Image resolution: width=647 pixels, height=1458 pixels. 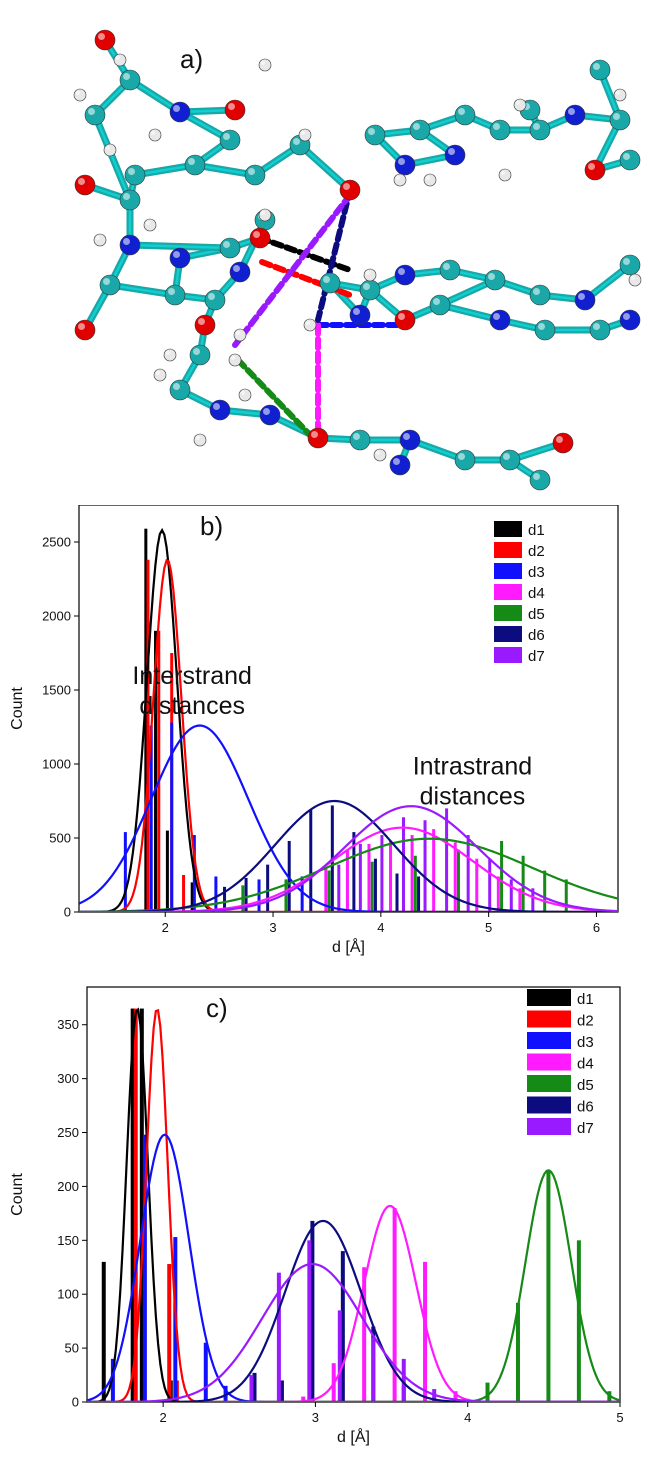 I want to click on bar-d6-3-c, so click(x=342, y=1326).